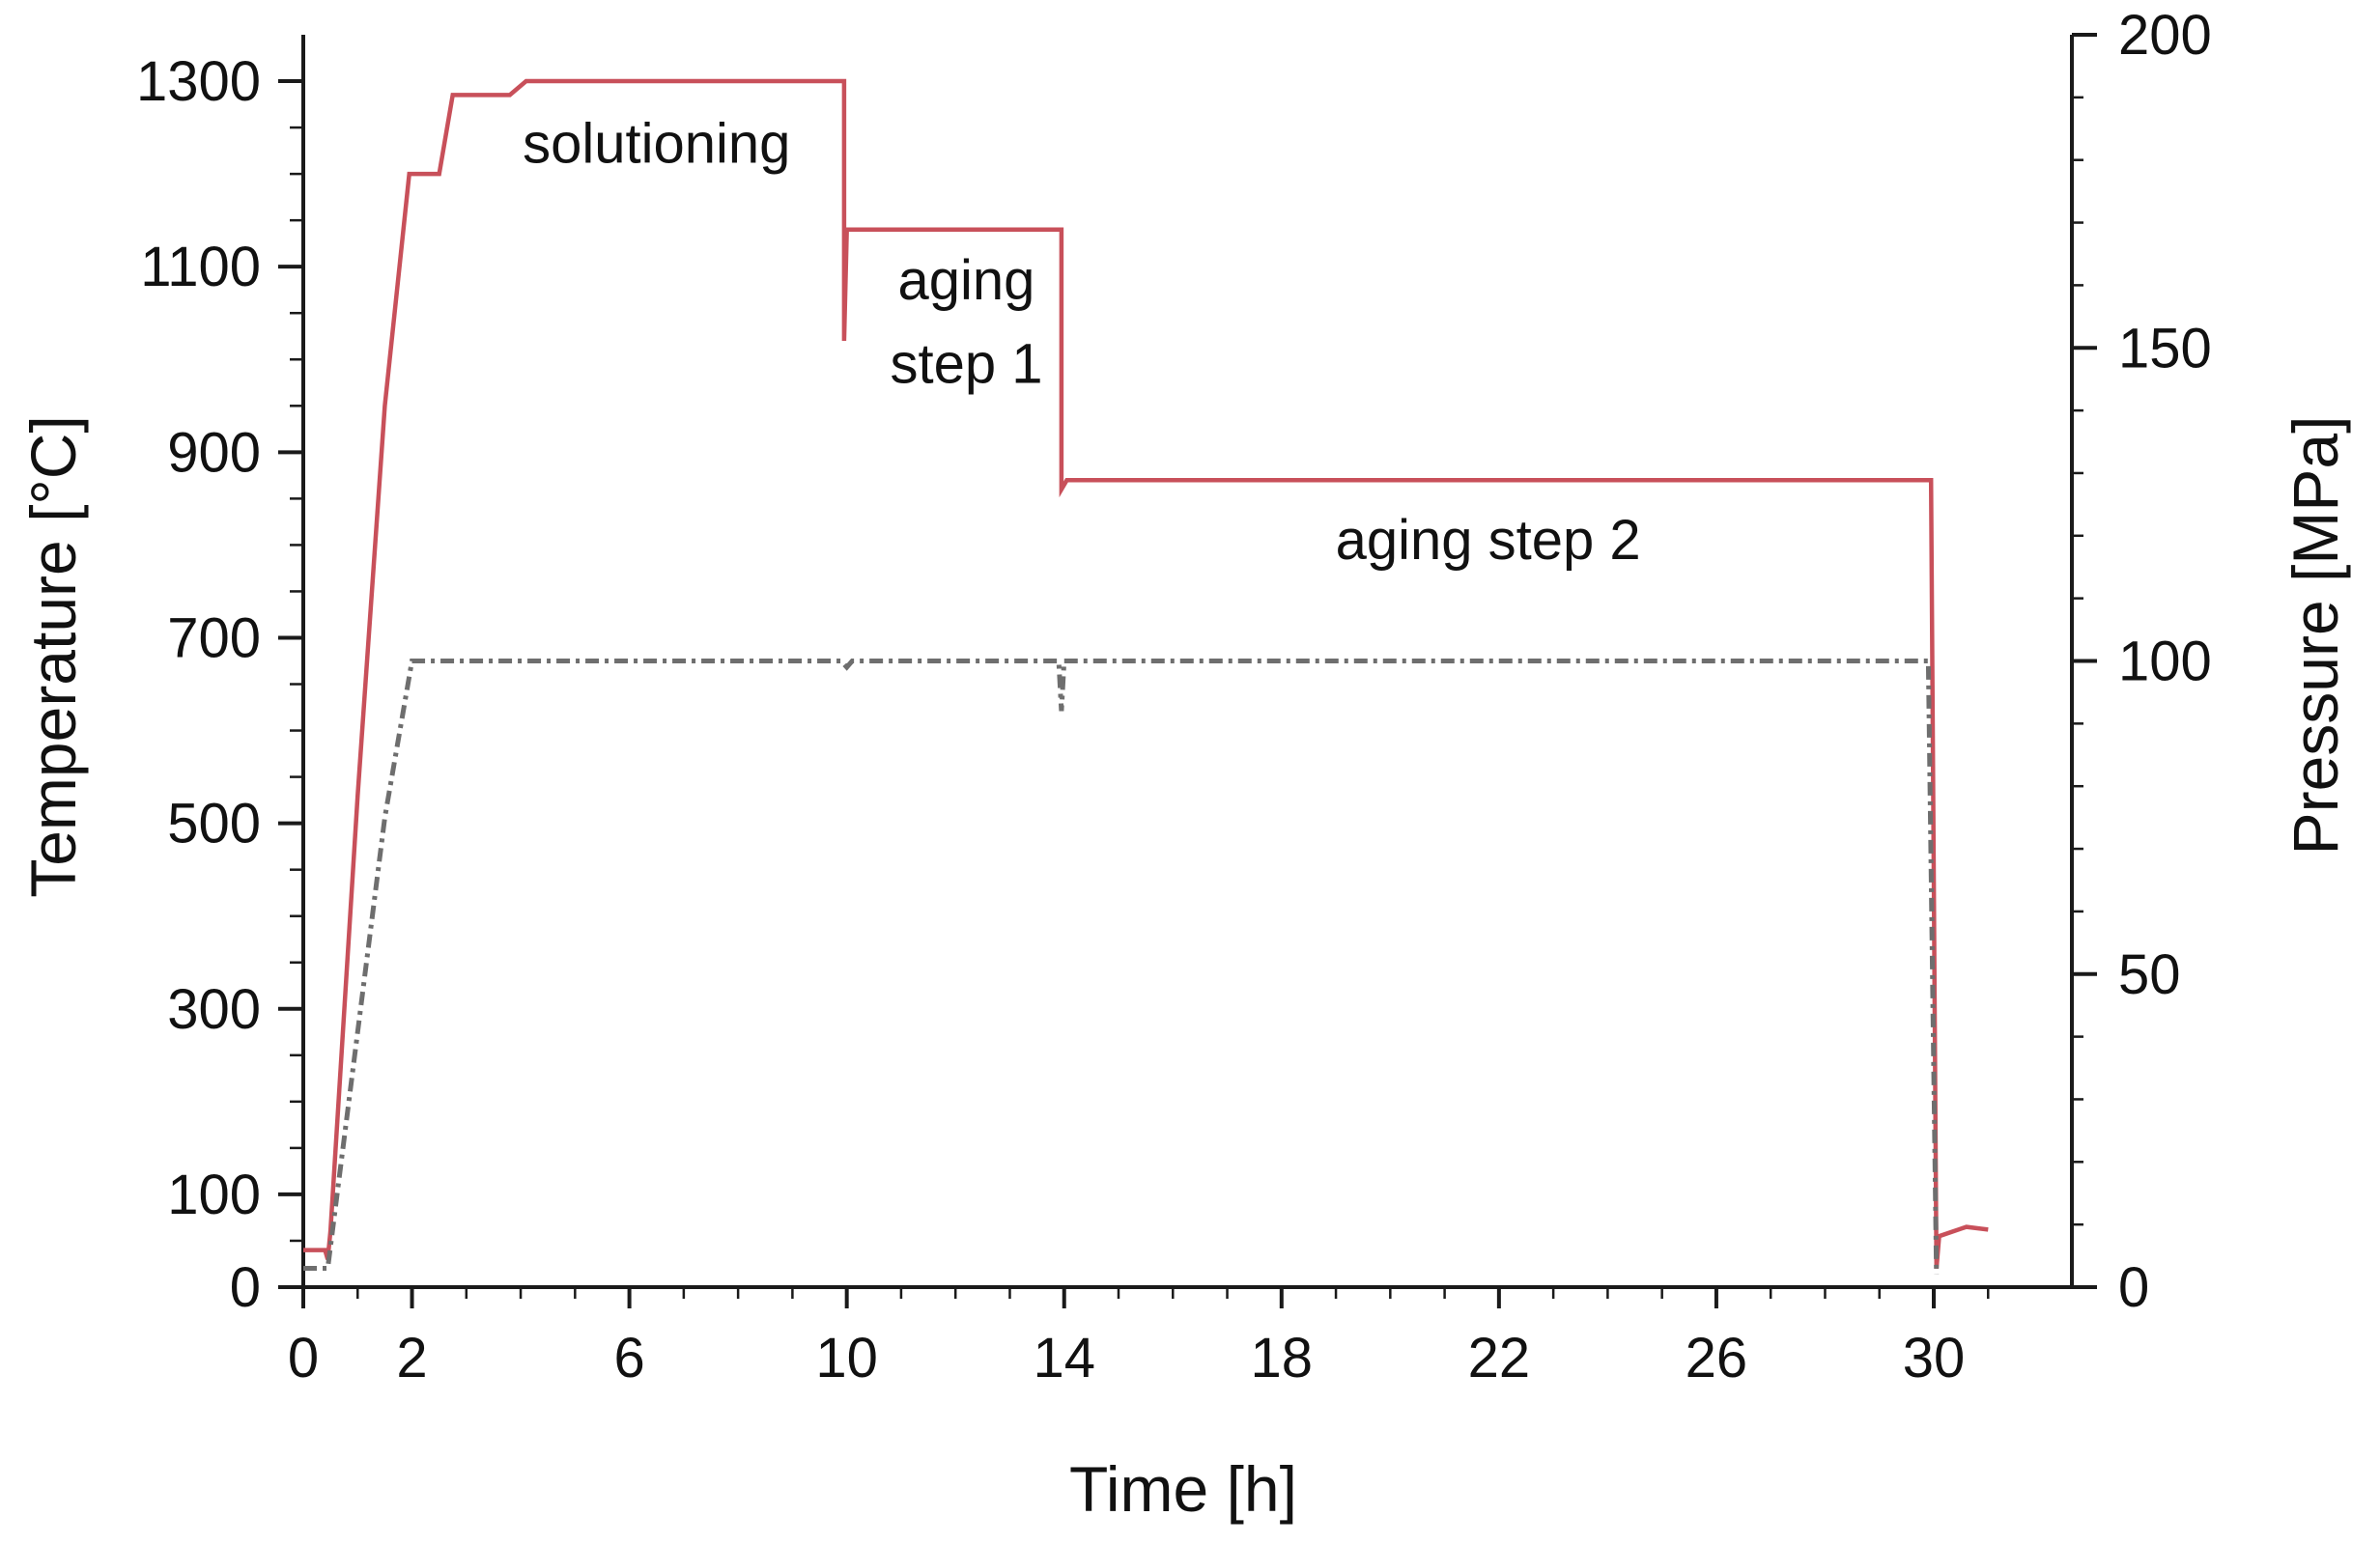  Describe the element at coordinates (246, 1287) in the screenshot. I see `y-left-tick-label-0: 0` at that location.